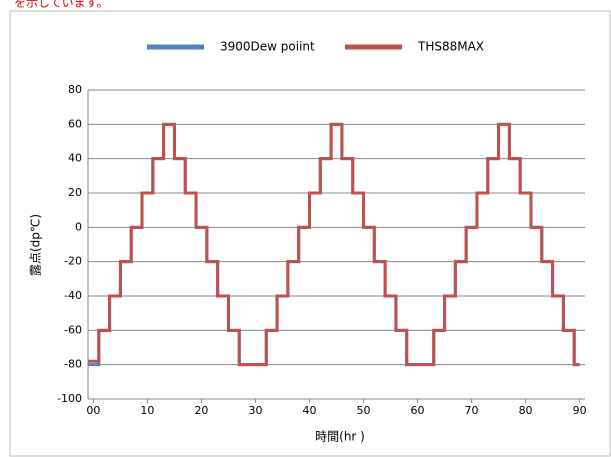 The width and height of the screenshot is (611, 457). Describe the element at coordinates (69, 398) in the screenshot. I see `y-tick-label: -100` at that location.